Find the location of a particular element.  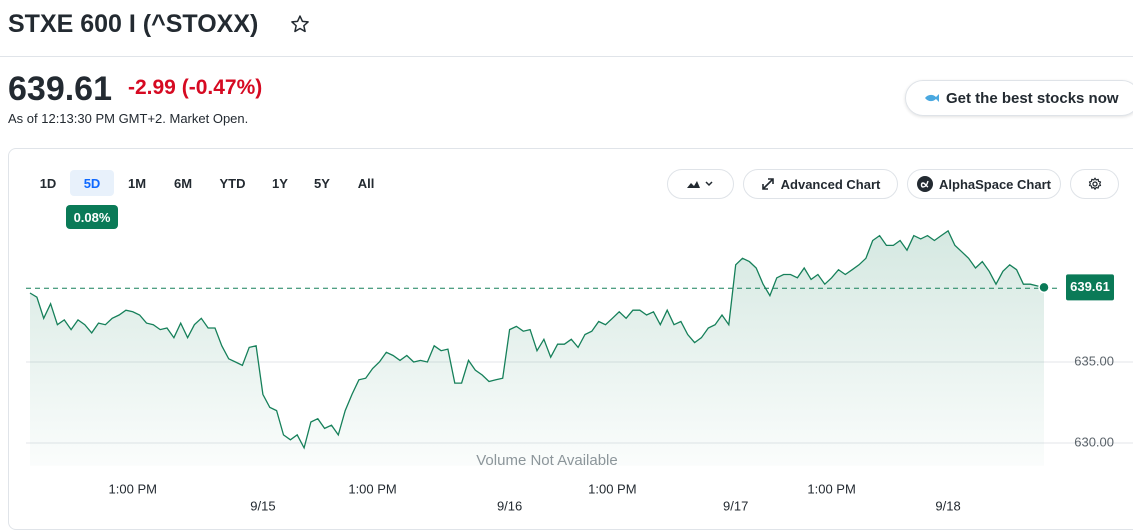

gear-icon is located at coordinates (1094, 183).